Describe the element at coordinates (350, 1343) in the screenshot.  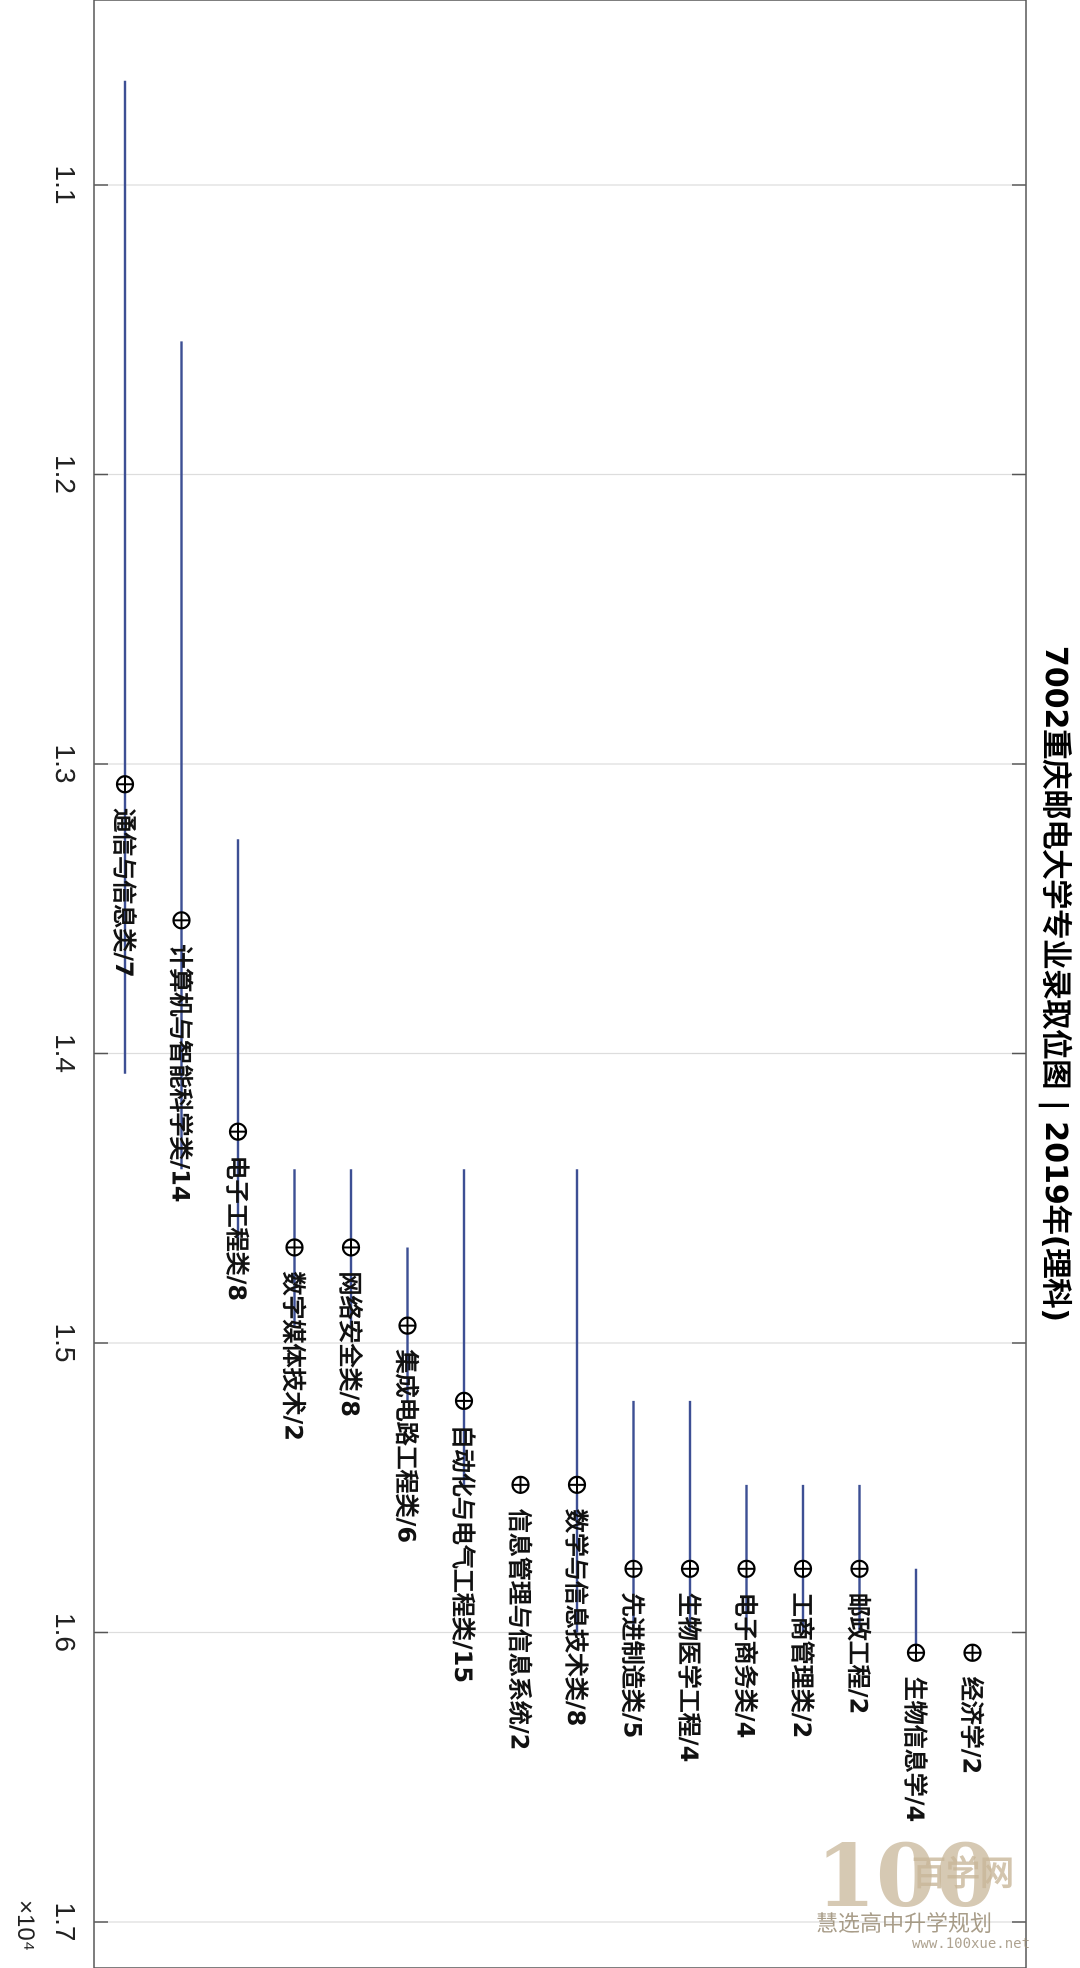
I see `category-label: 网络安全类/8` at that location.